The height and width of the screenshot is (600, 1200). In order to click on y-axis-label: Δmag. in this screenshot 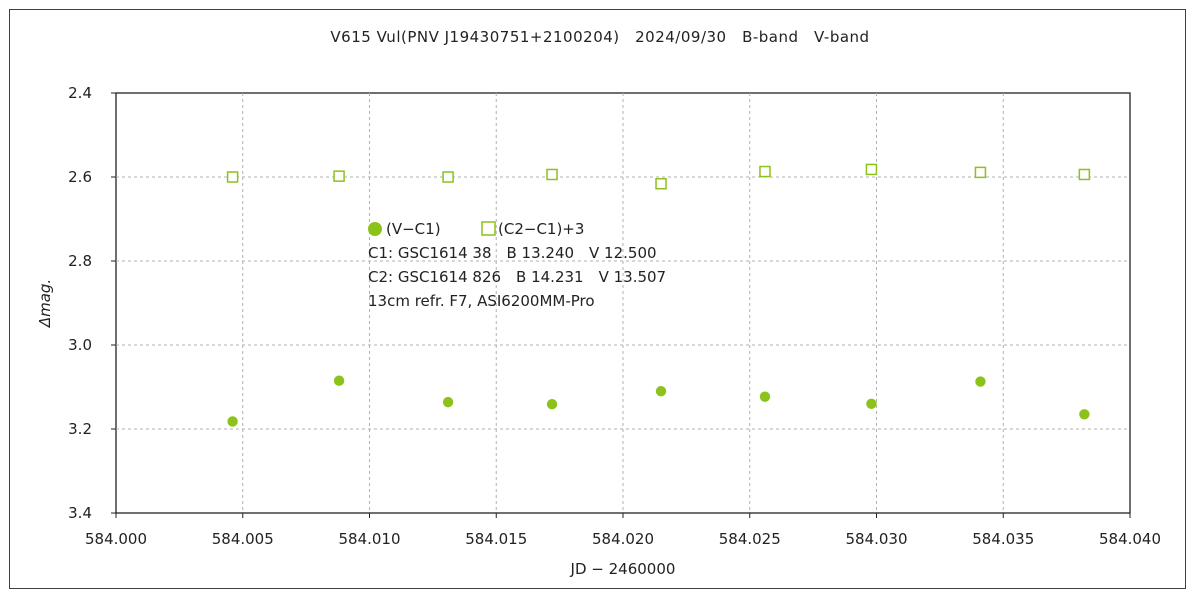, I will do `click(45, 303)`.